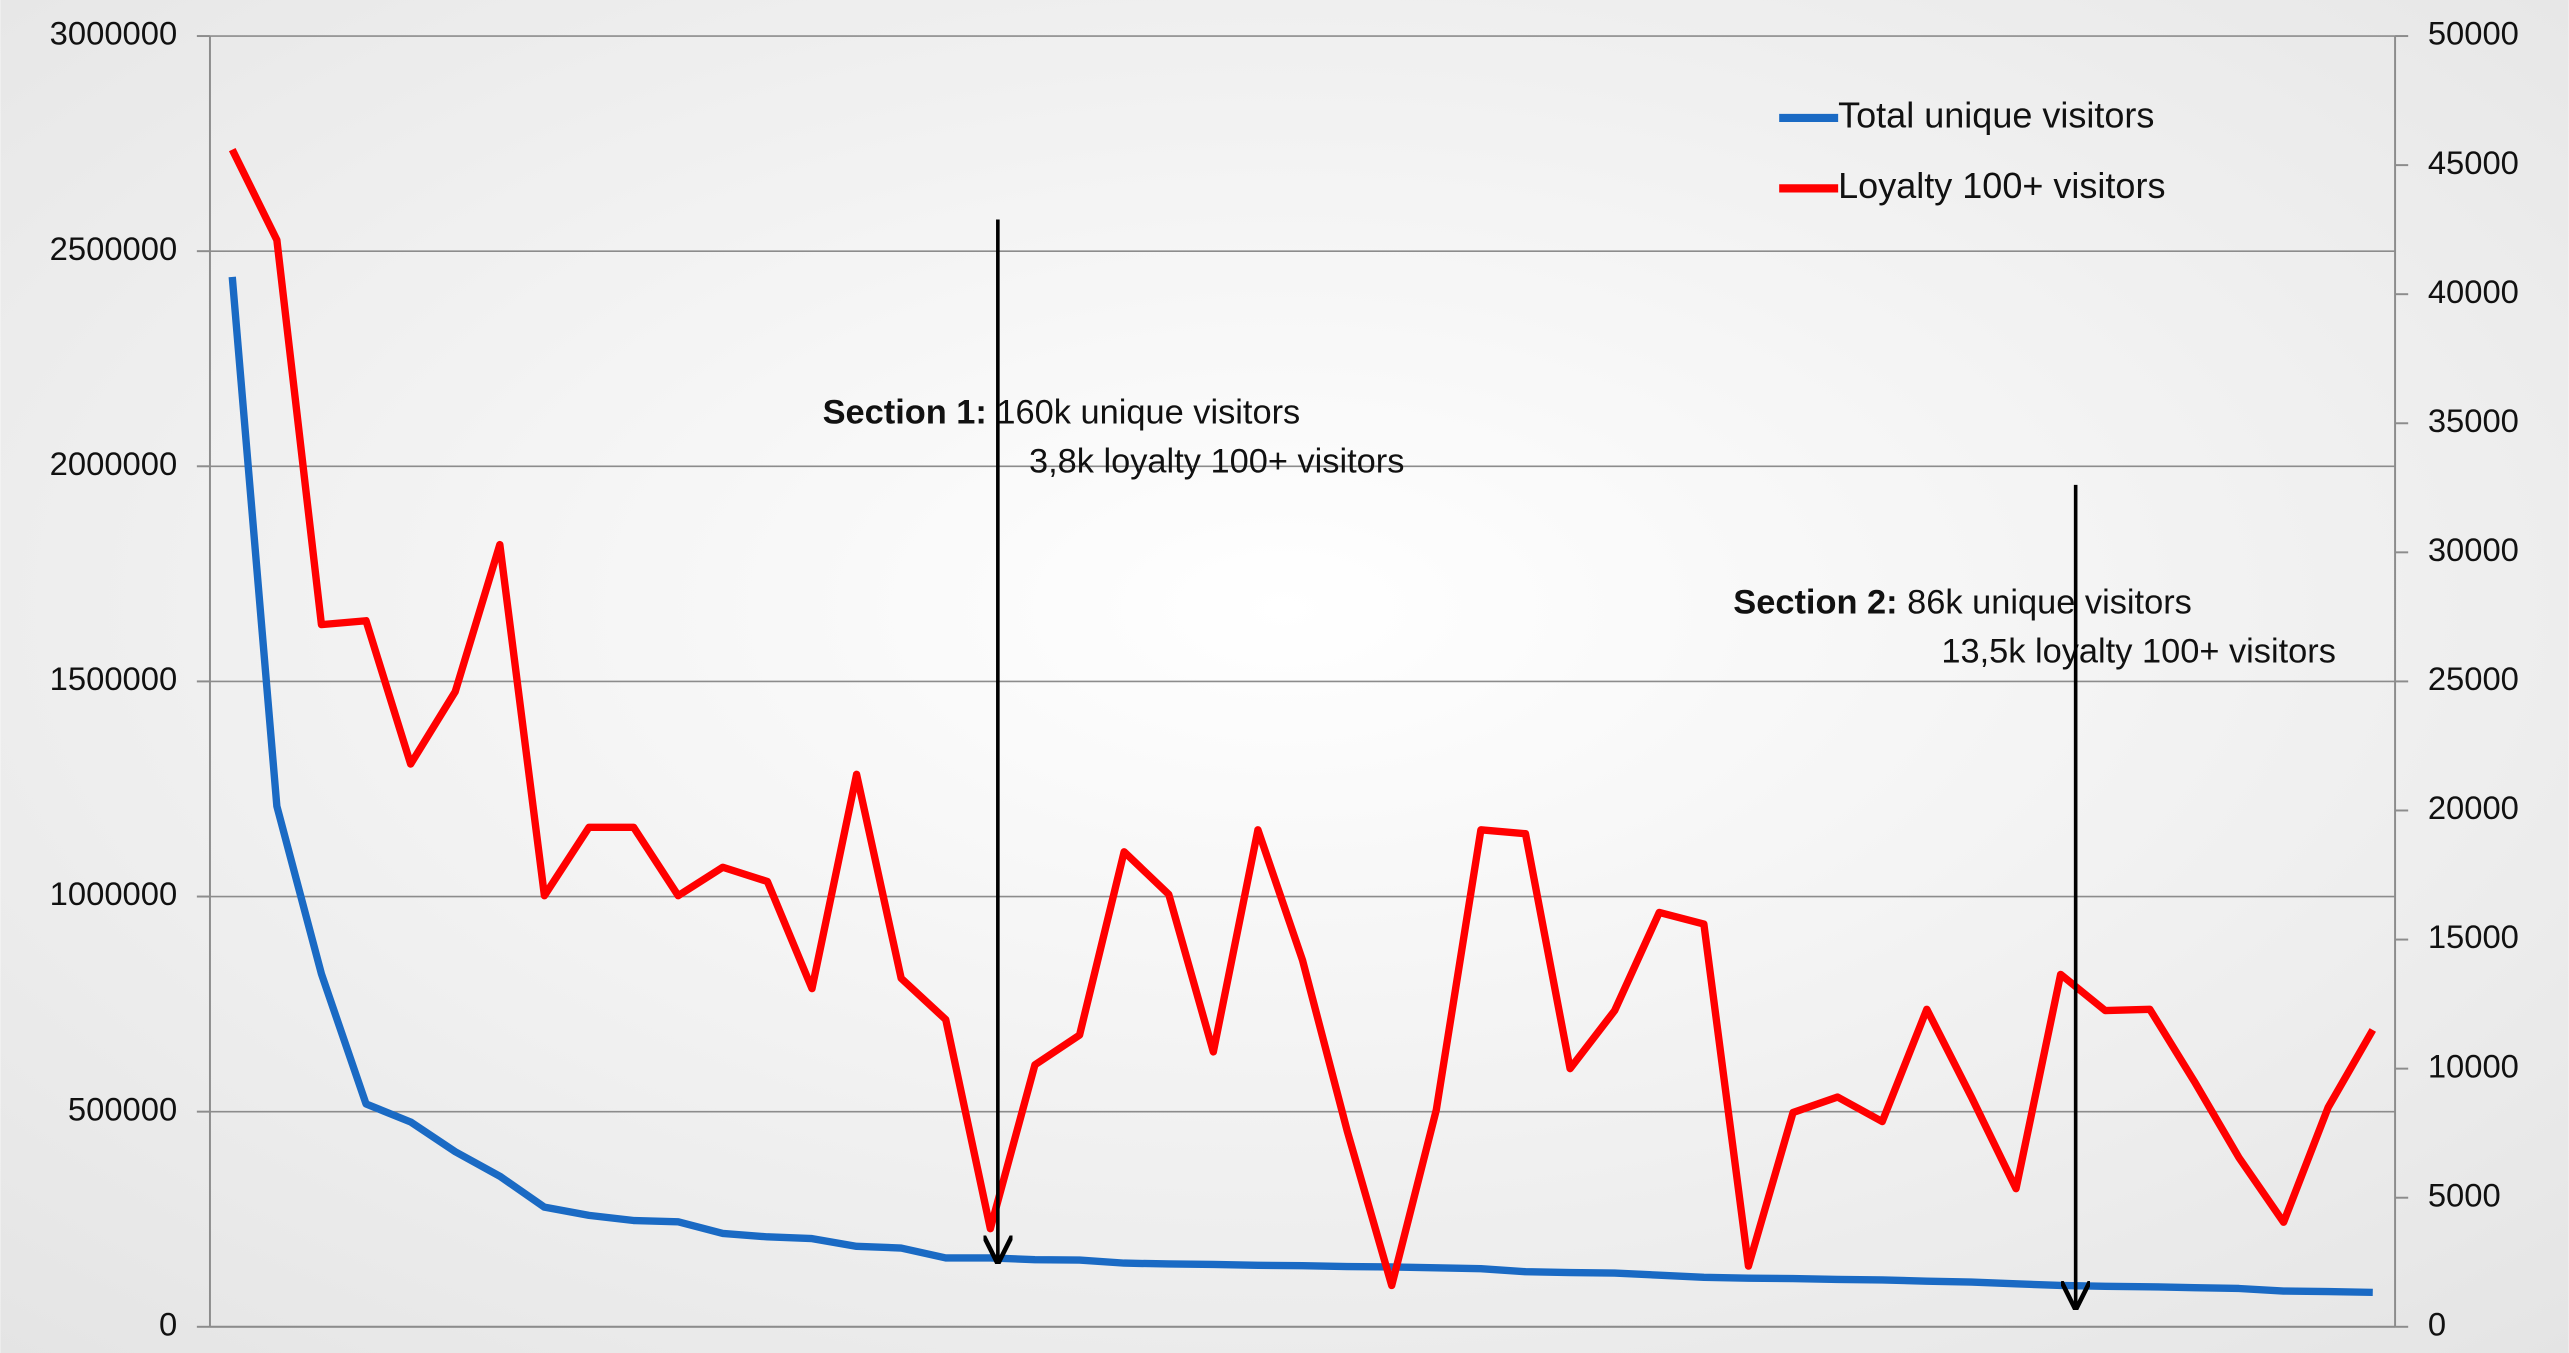 The image size is (2569, 1353). I want to click on annotation-line2: 3,8k loyalty 100+ visitors, so click(1216, 462).